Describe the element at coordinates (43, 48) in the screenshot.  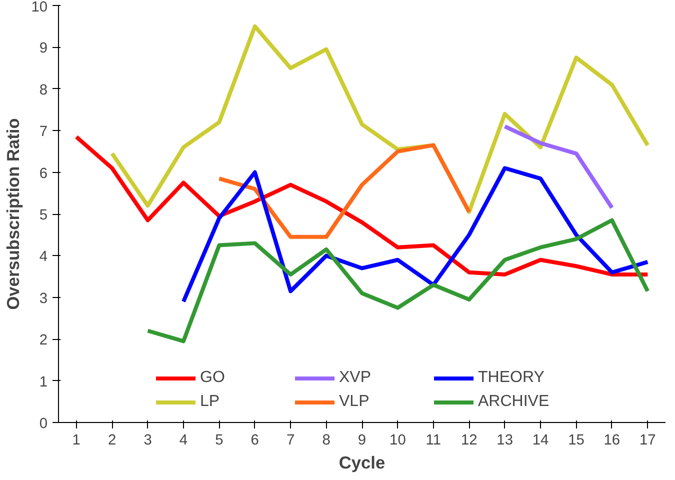
I see `y-tick-label: 9` at that location.